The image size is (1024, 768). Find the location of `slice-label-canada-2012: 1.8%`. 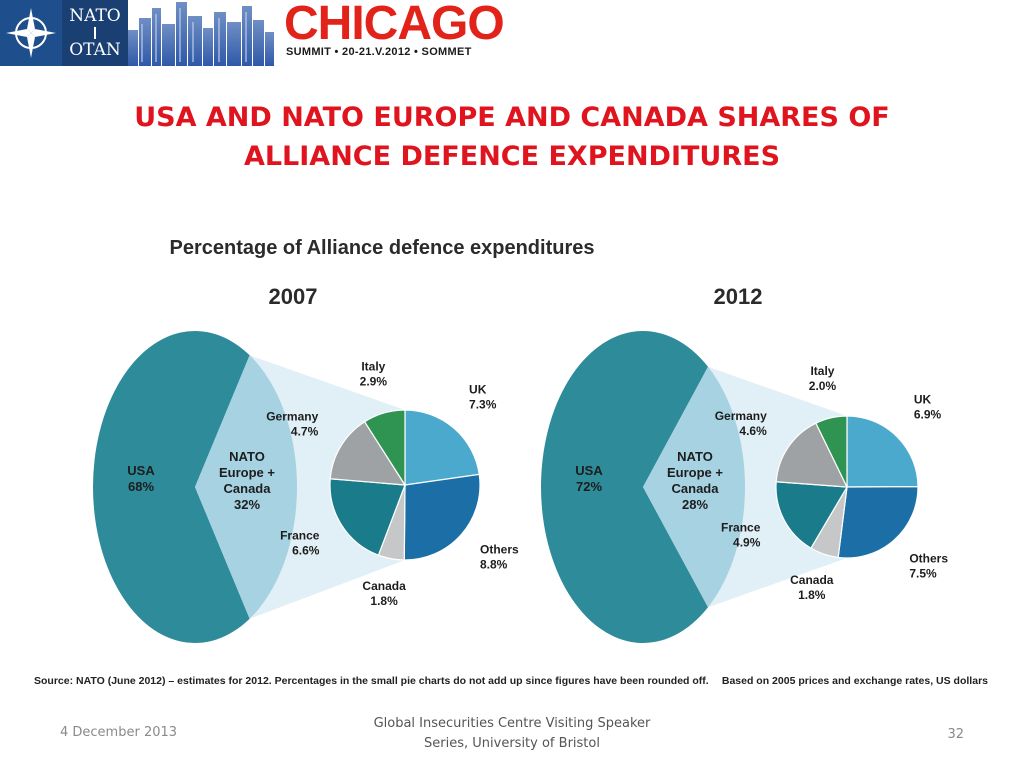

slice-label-canada-2012: 1.8% is located at coordinates (812, 595).